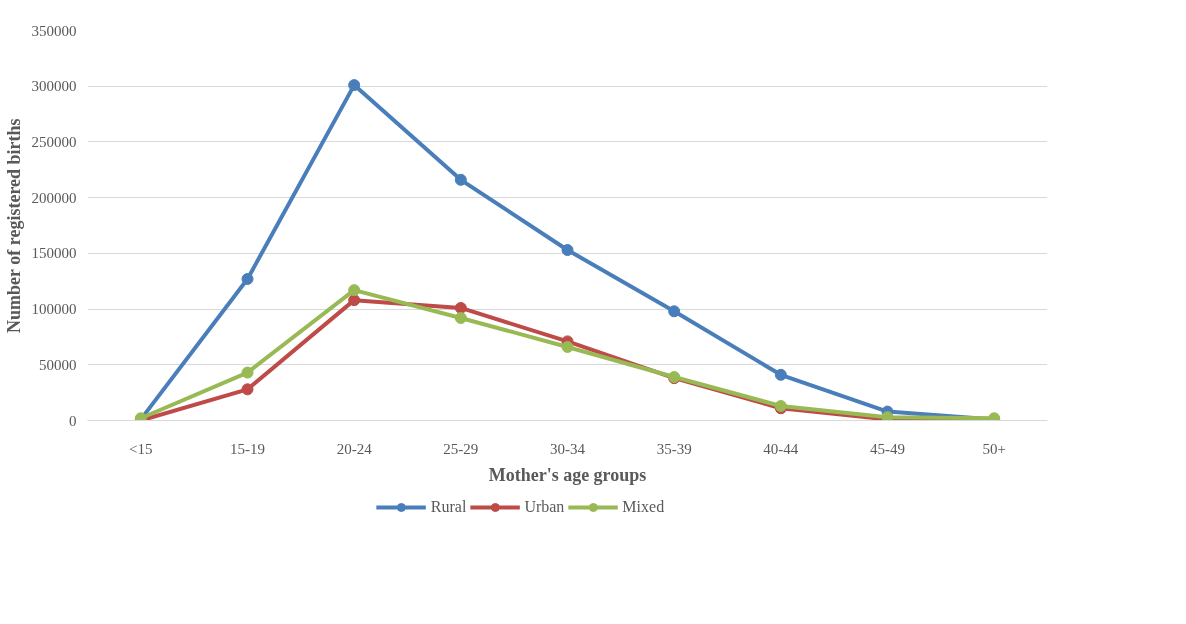  I want to click on y-tick-label: 350000, so click(54, 30).